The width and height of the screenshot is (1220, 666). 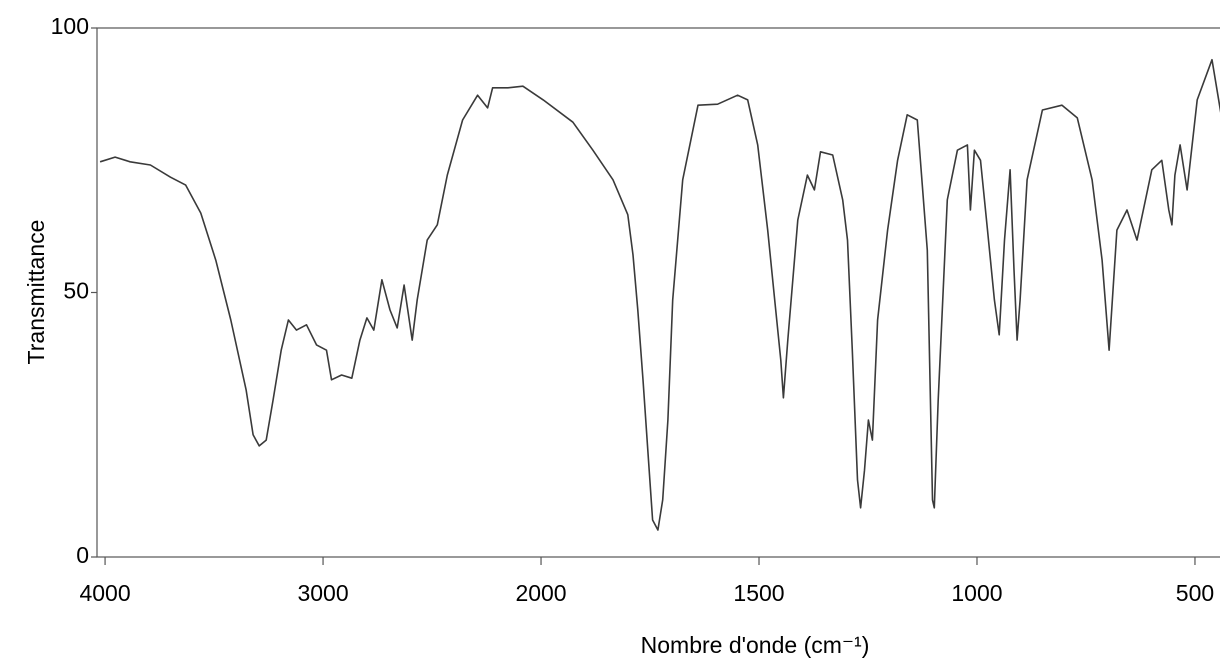 I want to click on y-axis-label: Transmittance, so click(x=36, y=292).